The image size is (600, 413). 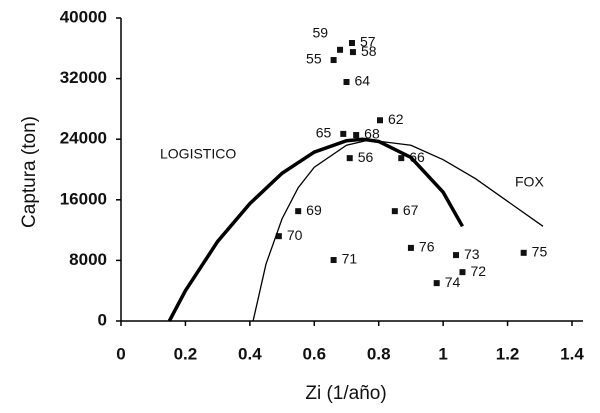 What do you see at coordinates (478, 271) in the screenshot?
I see `point-label: 72` at bounding box center [478, 271].